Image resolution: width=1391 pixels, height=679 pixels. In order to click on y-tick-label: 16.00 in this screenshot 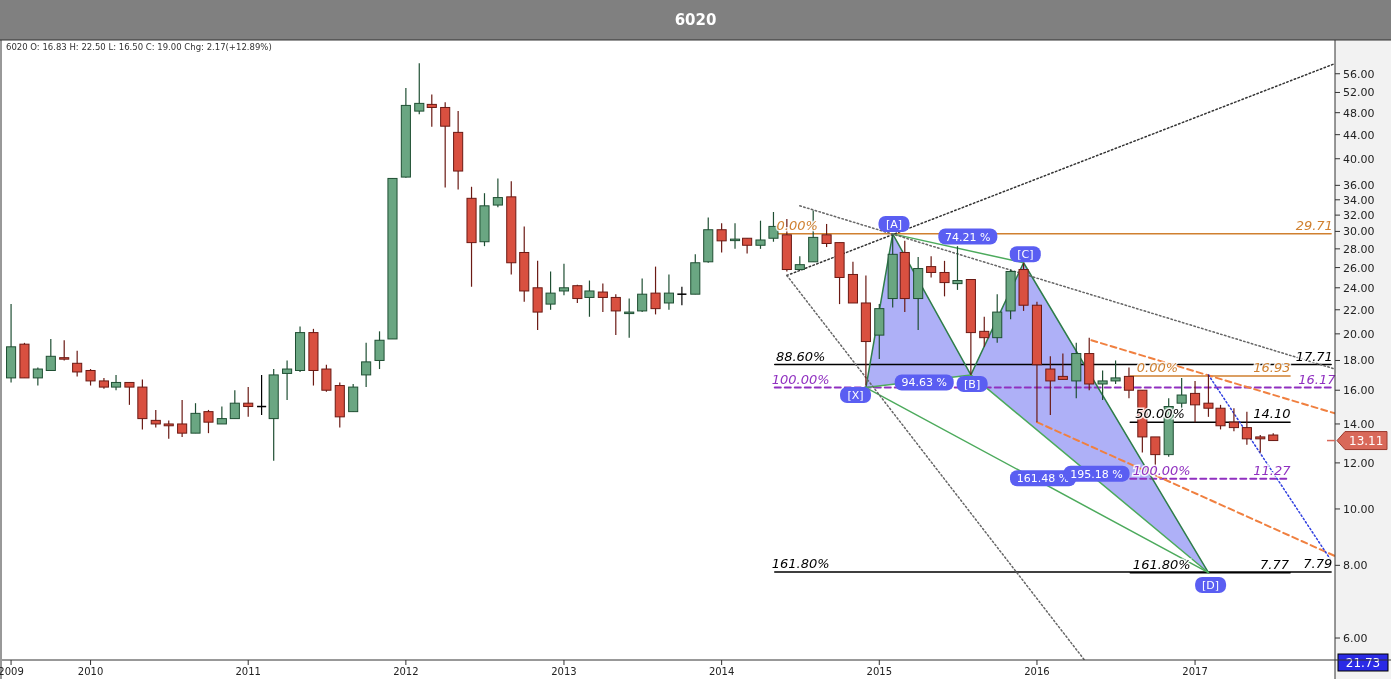, I will do `click(1359, 391)`.